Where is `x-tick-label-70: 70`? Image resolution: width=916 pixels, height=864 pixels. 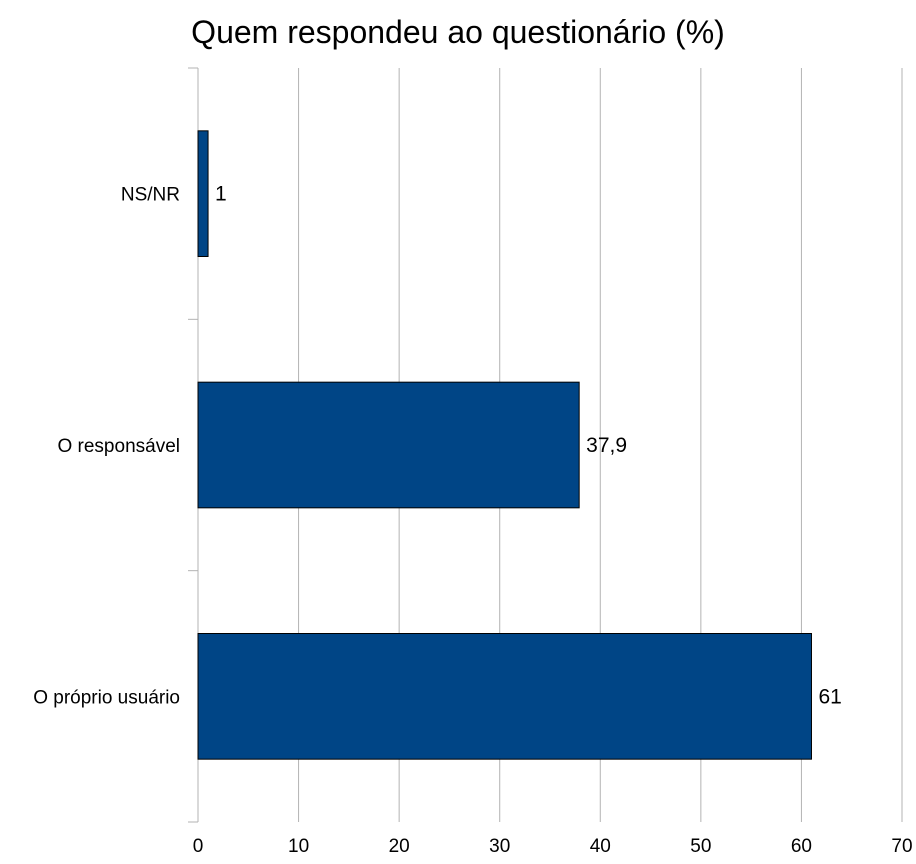
x-tick-label-70: 70 is located at coordinates (901, 846).